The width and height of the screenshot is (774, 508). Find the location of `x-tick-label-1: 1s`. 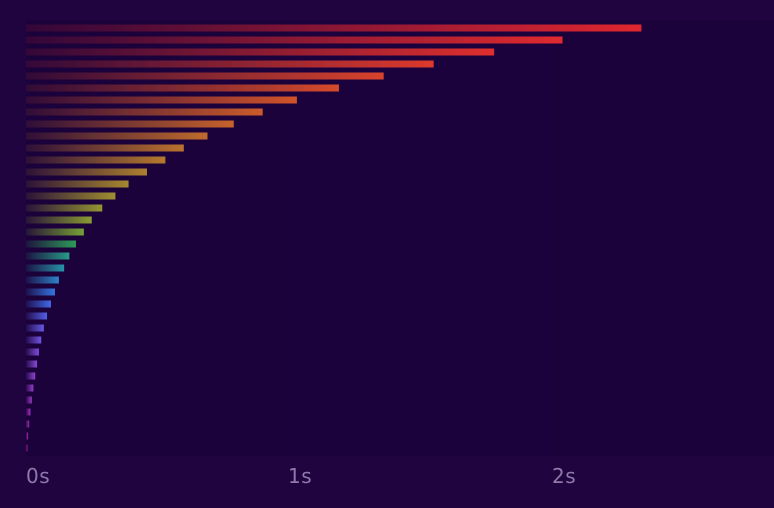

x-tick-label-1: 1s is located at coordinates (300, 476).